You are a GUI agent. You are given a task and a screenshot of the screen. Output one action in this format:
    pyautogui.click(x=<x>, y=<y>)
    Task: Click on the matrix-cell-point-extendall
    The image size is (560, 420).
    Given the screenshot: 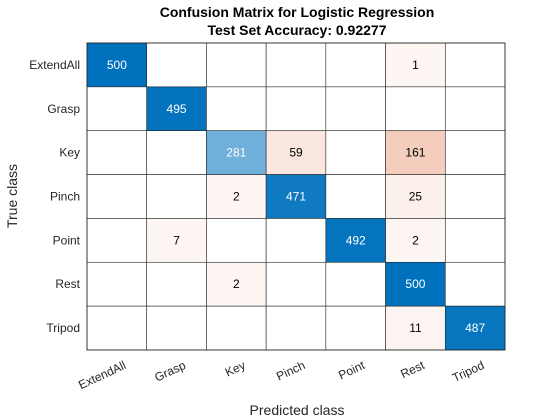 What is the action you would take?
    pyautogui.click(x=117, y=240)
    